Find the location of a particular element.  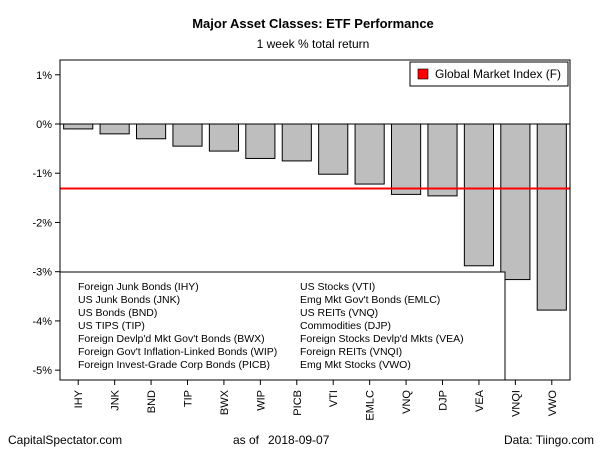

ticker-key-entry: Emg Mkt Stocks (VWO) is located at coordinates (355, 365).